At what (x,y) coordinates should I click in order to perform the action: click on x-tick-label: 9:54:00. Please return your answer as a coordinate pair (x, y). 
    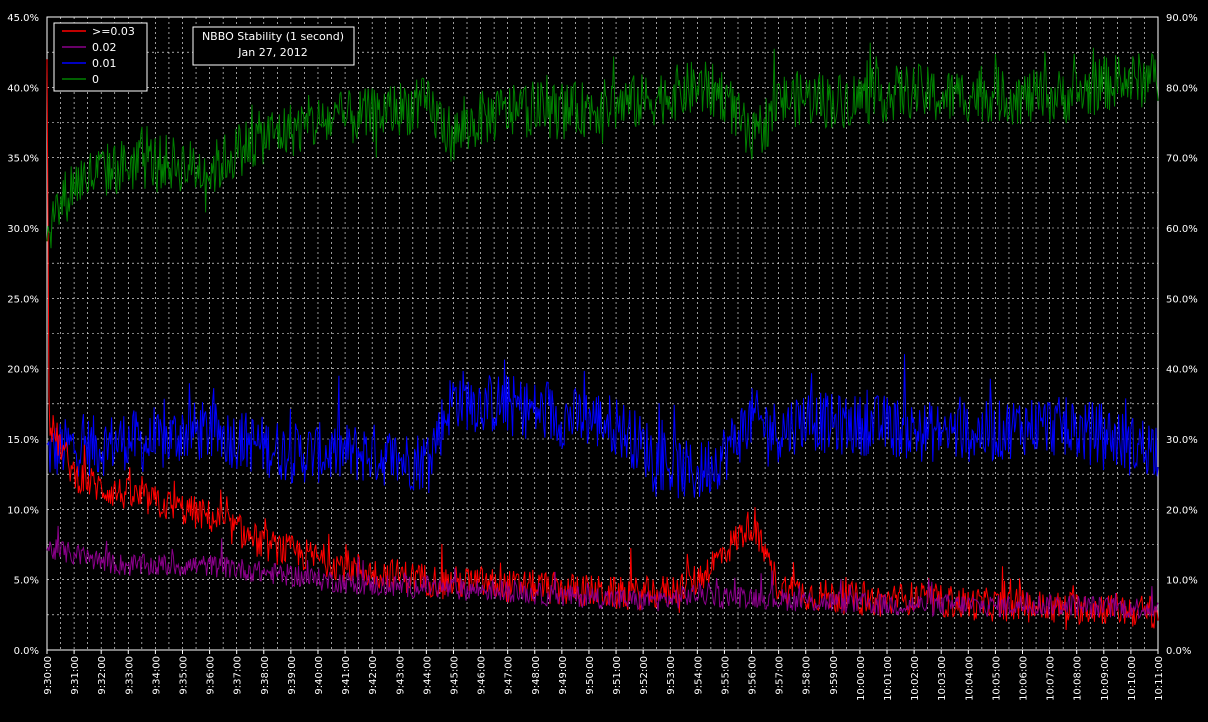
    Looking at the image, I should click on (698, 675).